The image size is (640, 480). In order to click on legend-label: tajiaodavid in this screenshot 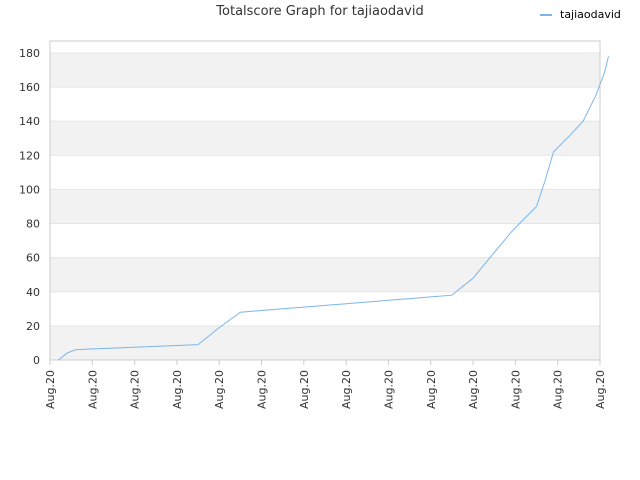, I will do `click(590, 14)`.